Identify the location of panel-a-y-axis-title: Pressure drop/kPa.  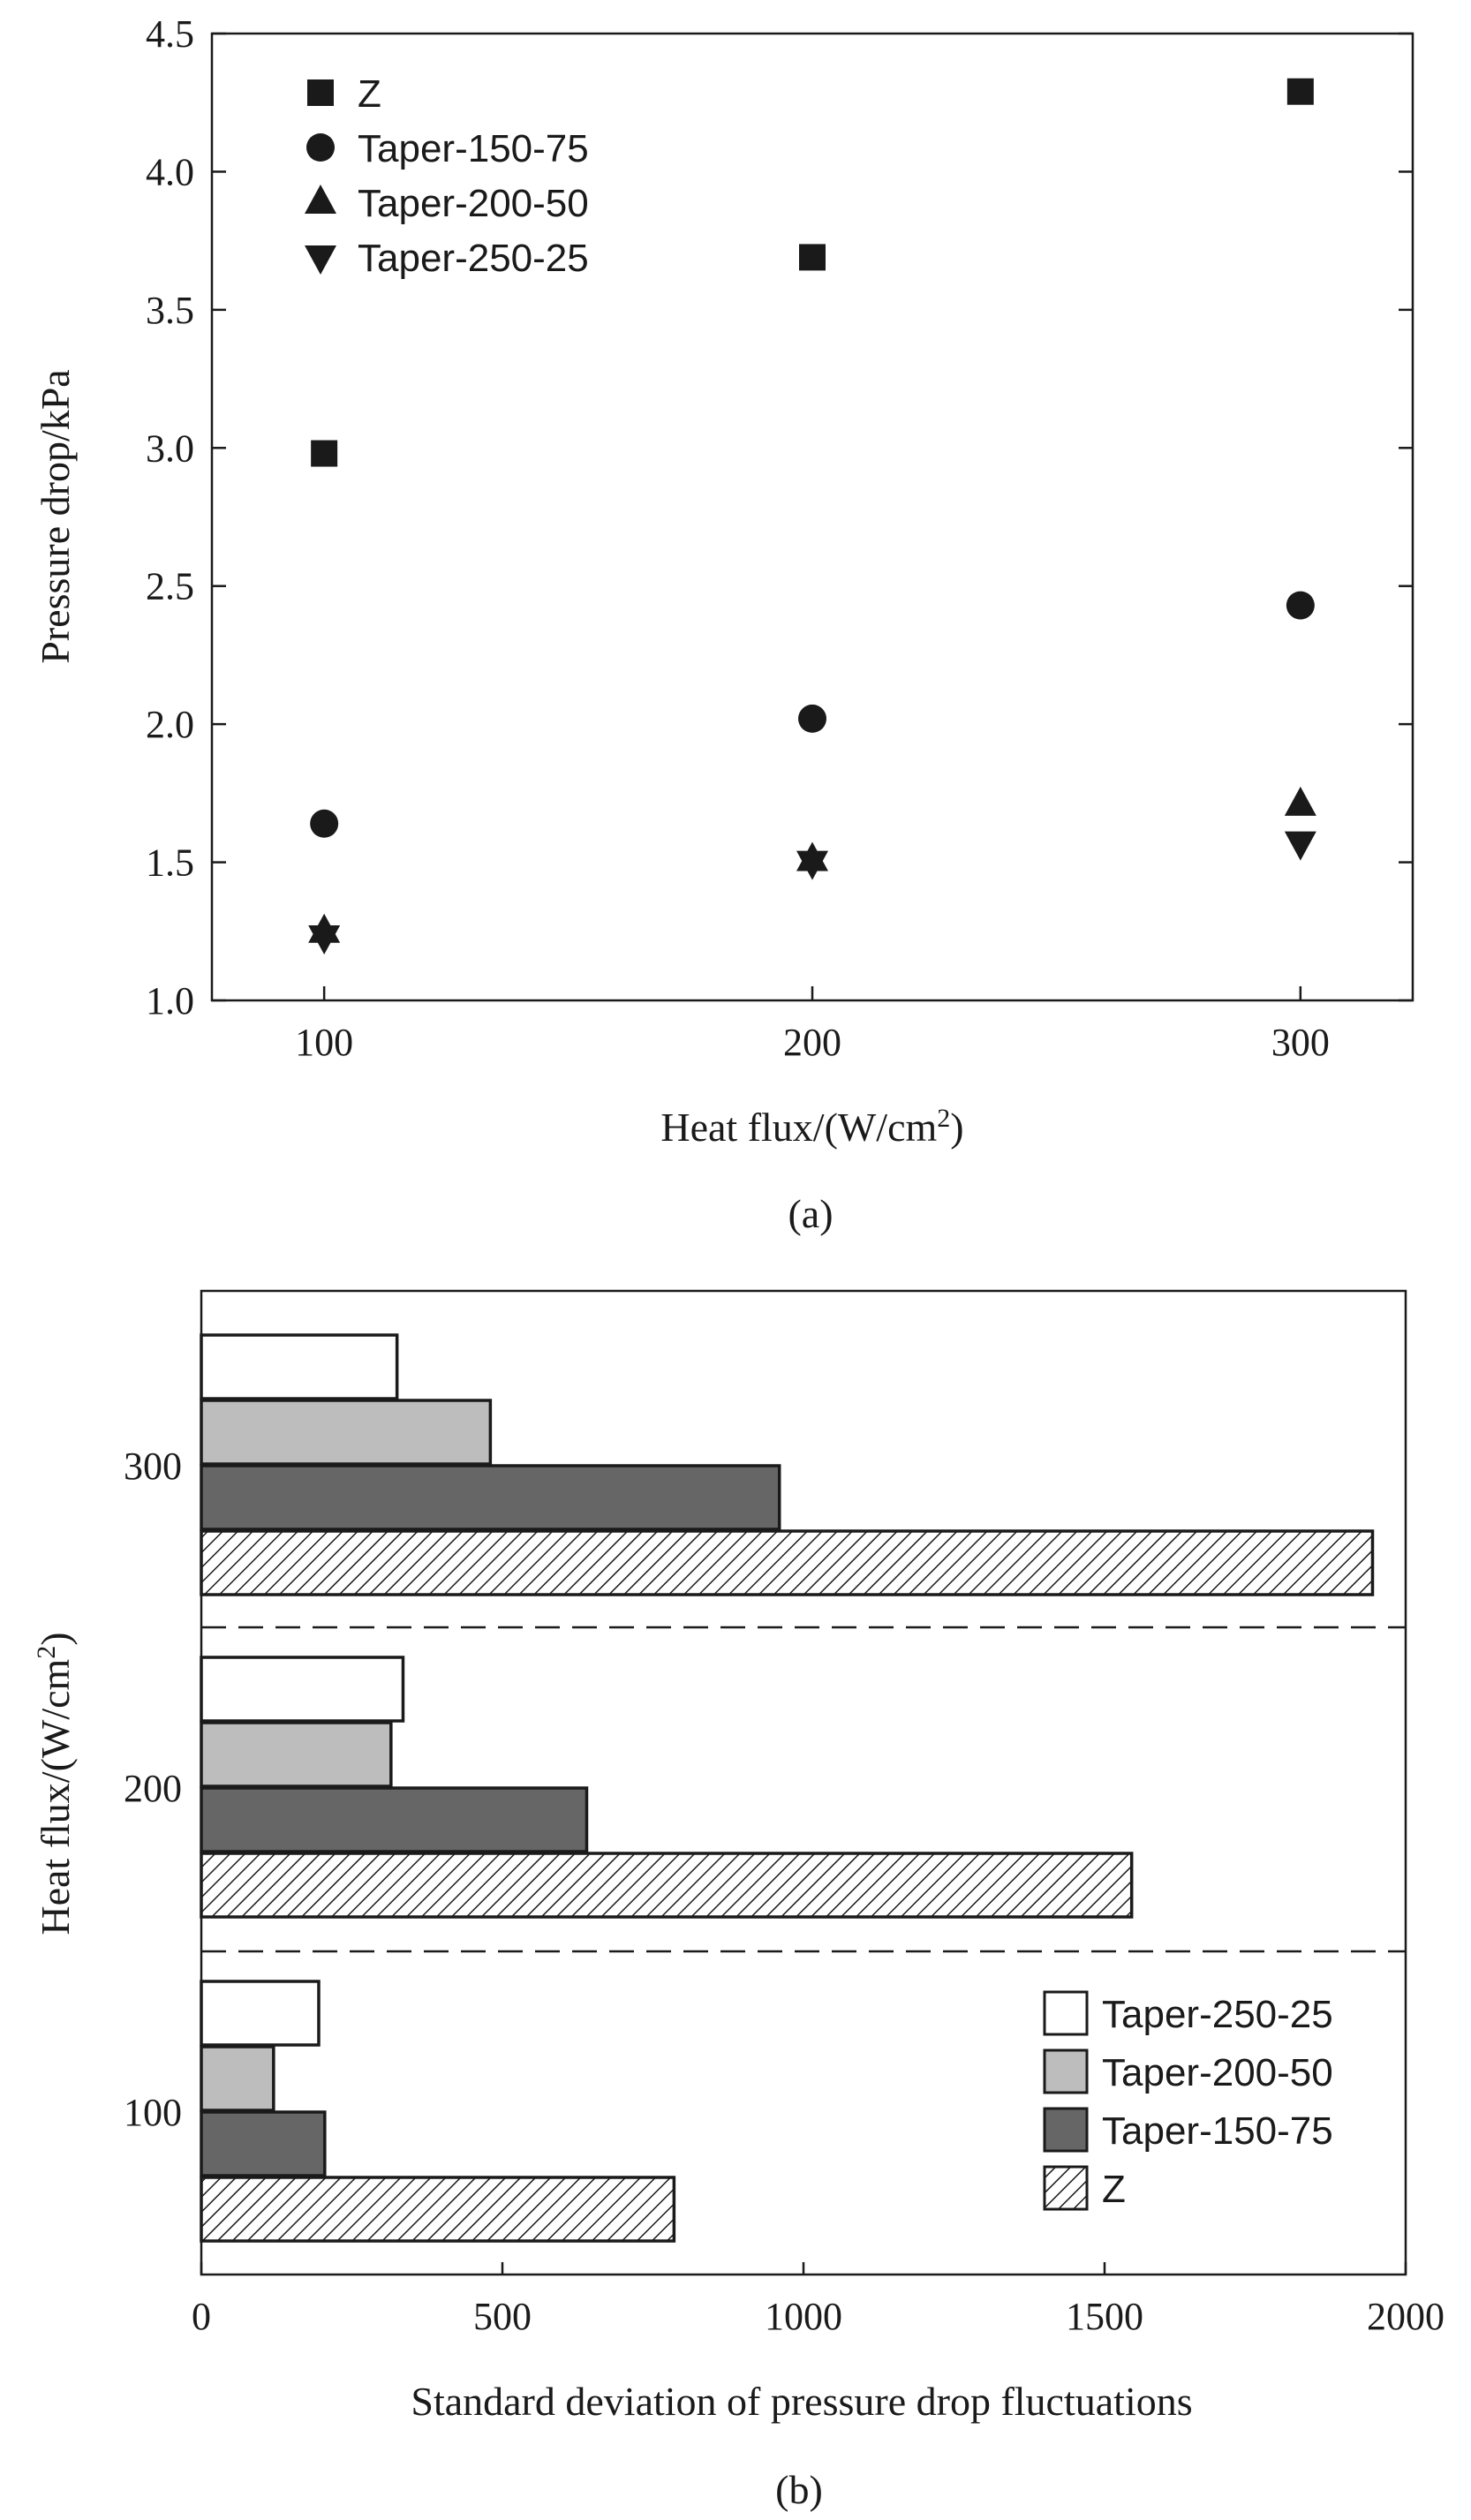
(55, 516).